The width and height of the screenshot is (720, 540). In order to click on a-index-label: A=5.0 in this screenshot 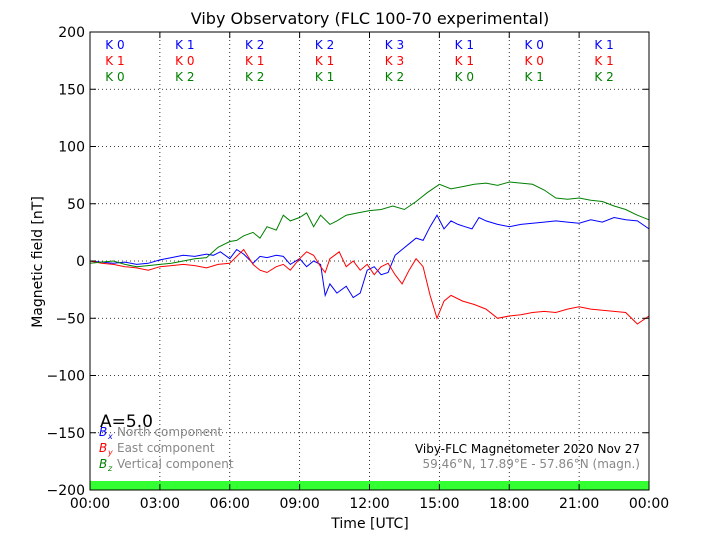, I will do `click(126, 422)`.